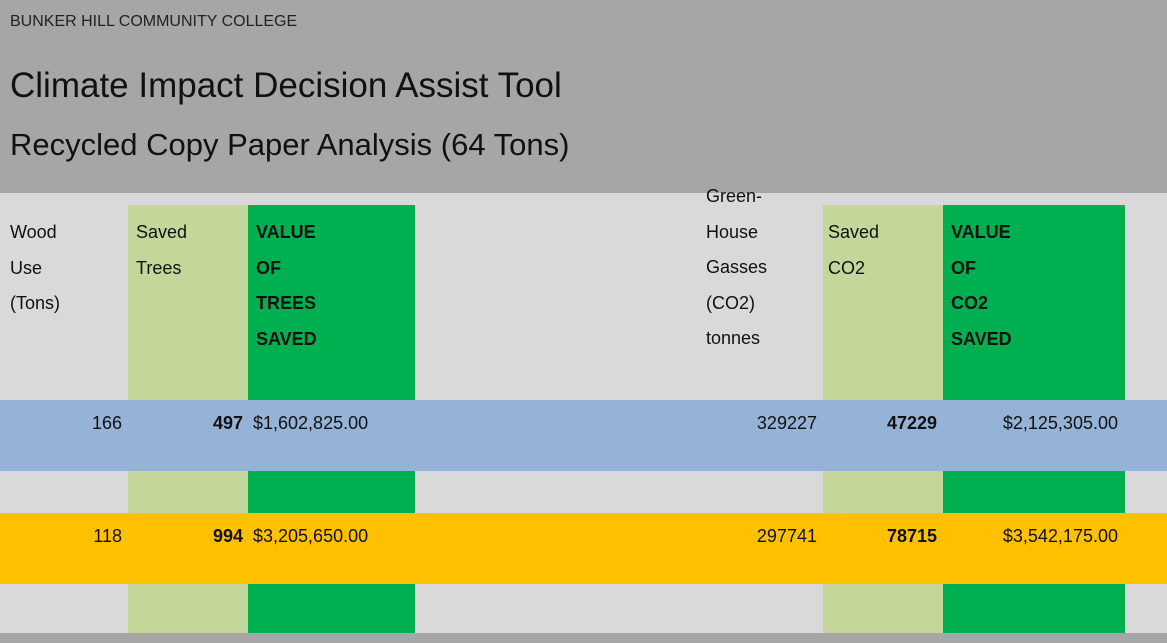 The image size is (1167, 643). What do you see at coordinates (159, 267) in the screenshot?
I see `column-header: Trees` at bounding box center [159, 267].